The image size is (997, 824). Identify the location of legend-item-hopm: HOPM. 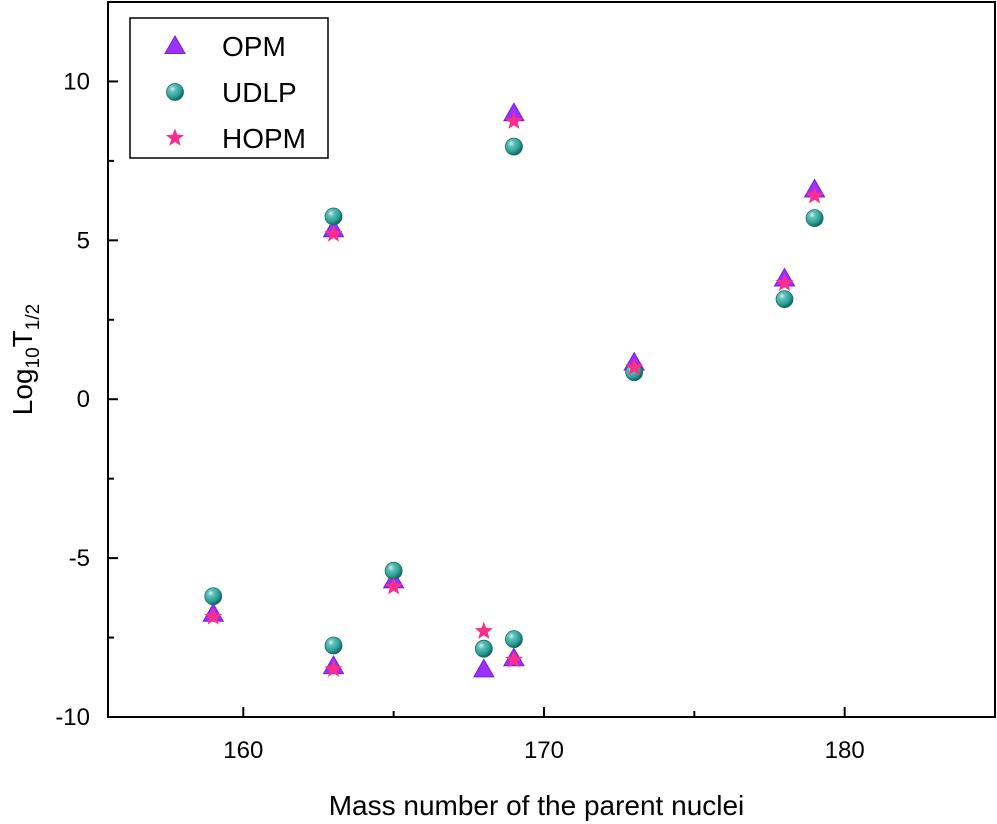
(236, 138).